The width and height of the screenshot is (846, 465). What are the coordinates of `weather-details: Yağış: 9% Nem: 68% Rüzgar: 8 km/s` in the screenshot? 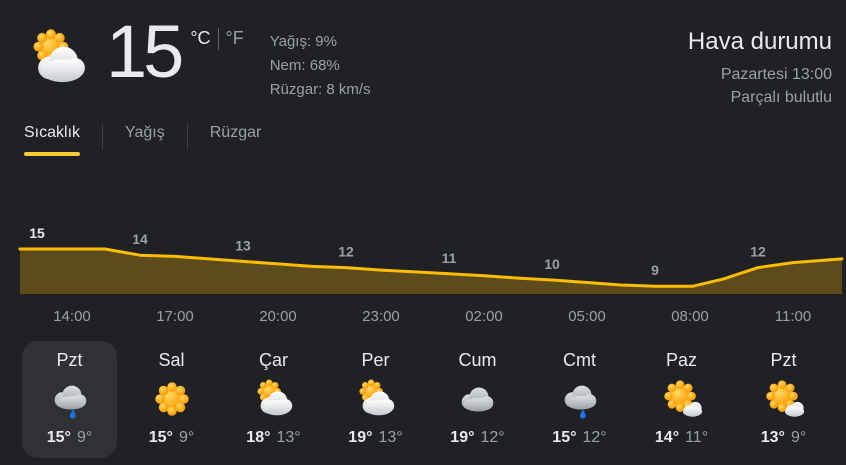 It's located at (320, 69).